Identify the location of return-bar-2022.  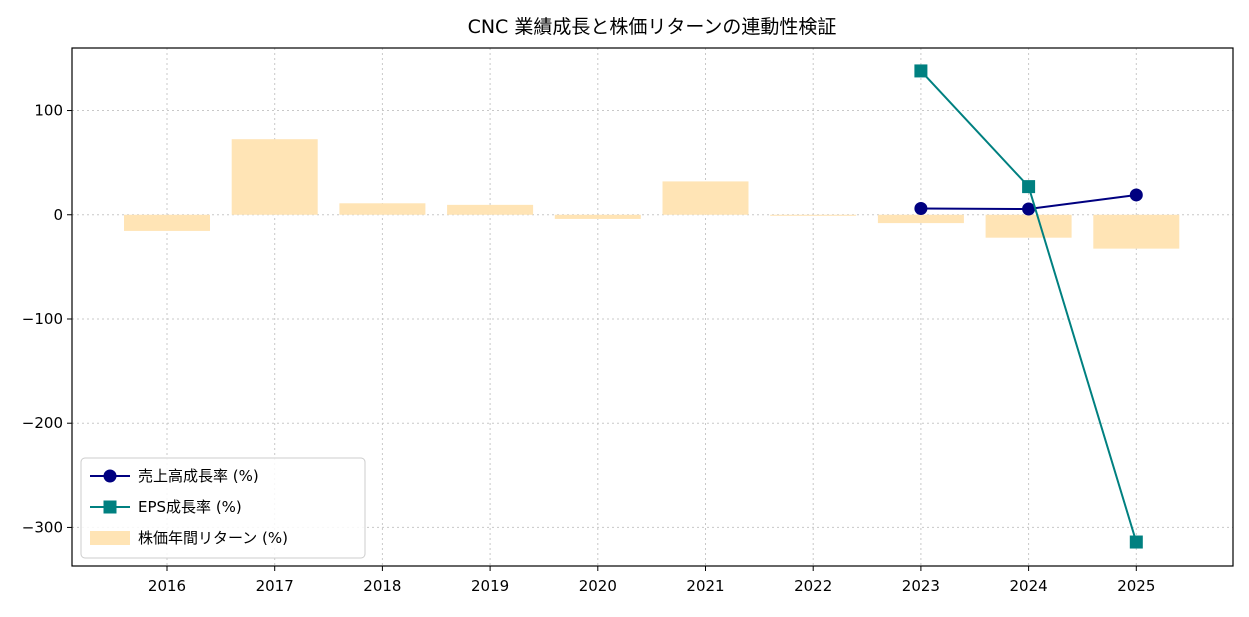
(813, 215).